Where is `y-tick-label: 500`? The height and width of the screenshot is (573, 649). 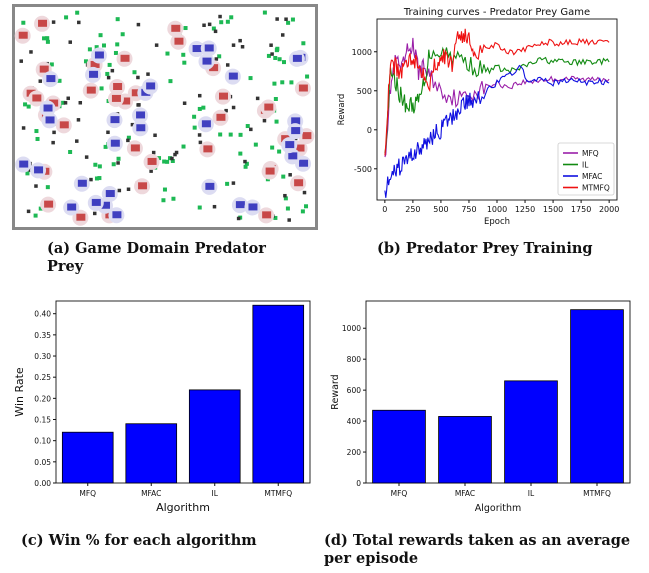
y-tick-label: 500 is located at coordinates (364, 91).